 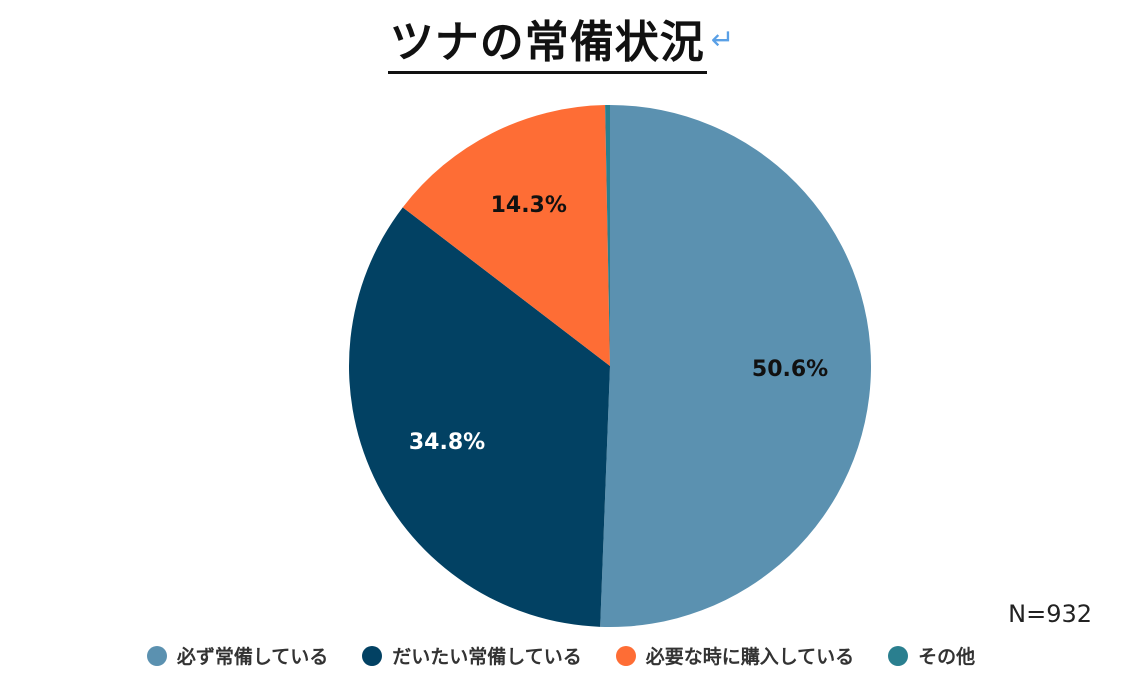 What do you see at coordinates (479, 417) in the screenshot?
I see `pie-slice-mostly` at bounding box center [479, 417].